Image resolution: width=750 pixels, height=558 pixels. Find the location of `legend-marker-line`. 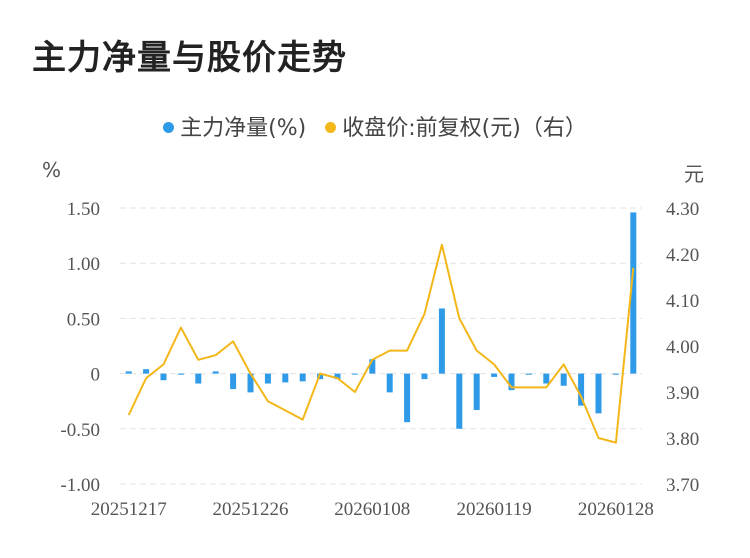

legend-marker-line is located at coordinates (331, 127).